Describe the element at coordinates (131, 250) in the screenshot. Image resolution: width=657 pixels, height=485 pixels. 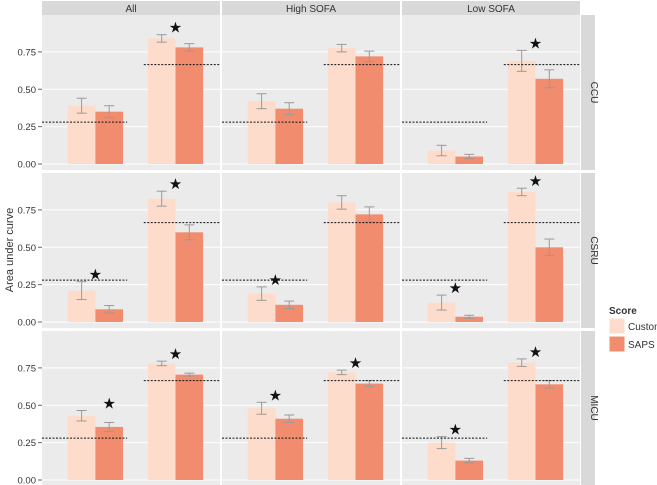
I see `panel-csru-all: ★★` at that location.